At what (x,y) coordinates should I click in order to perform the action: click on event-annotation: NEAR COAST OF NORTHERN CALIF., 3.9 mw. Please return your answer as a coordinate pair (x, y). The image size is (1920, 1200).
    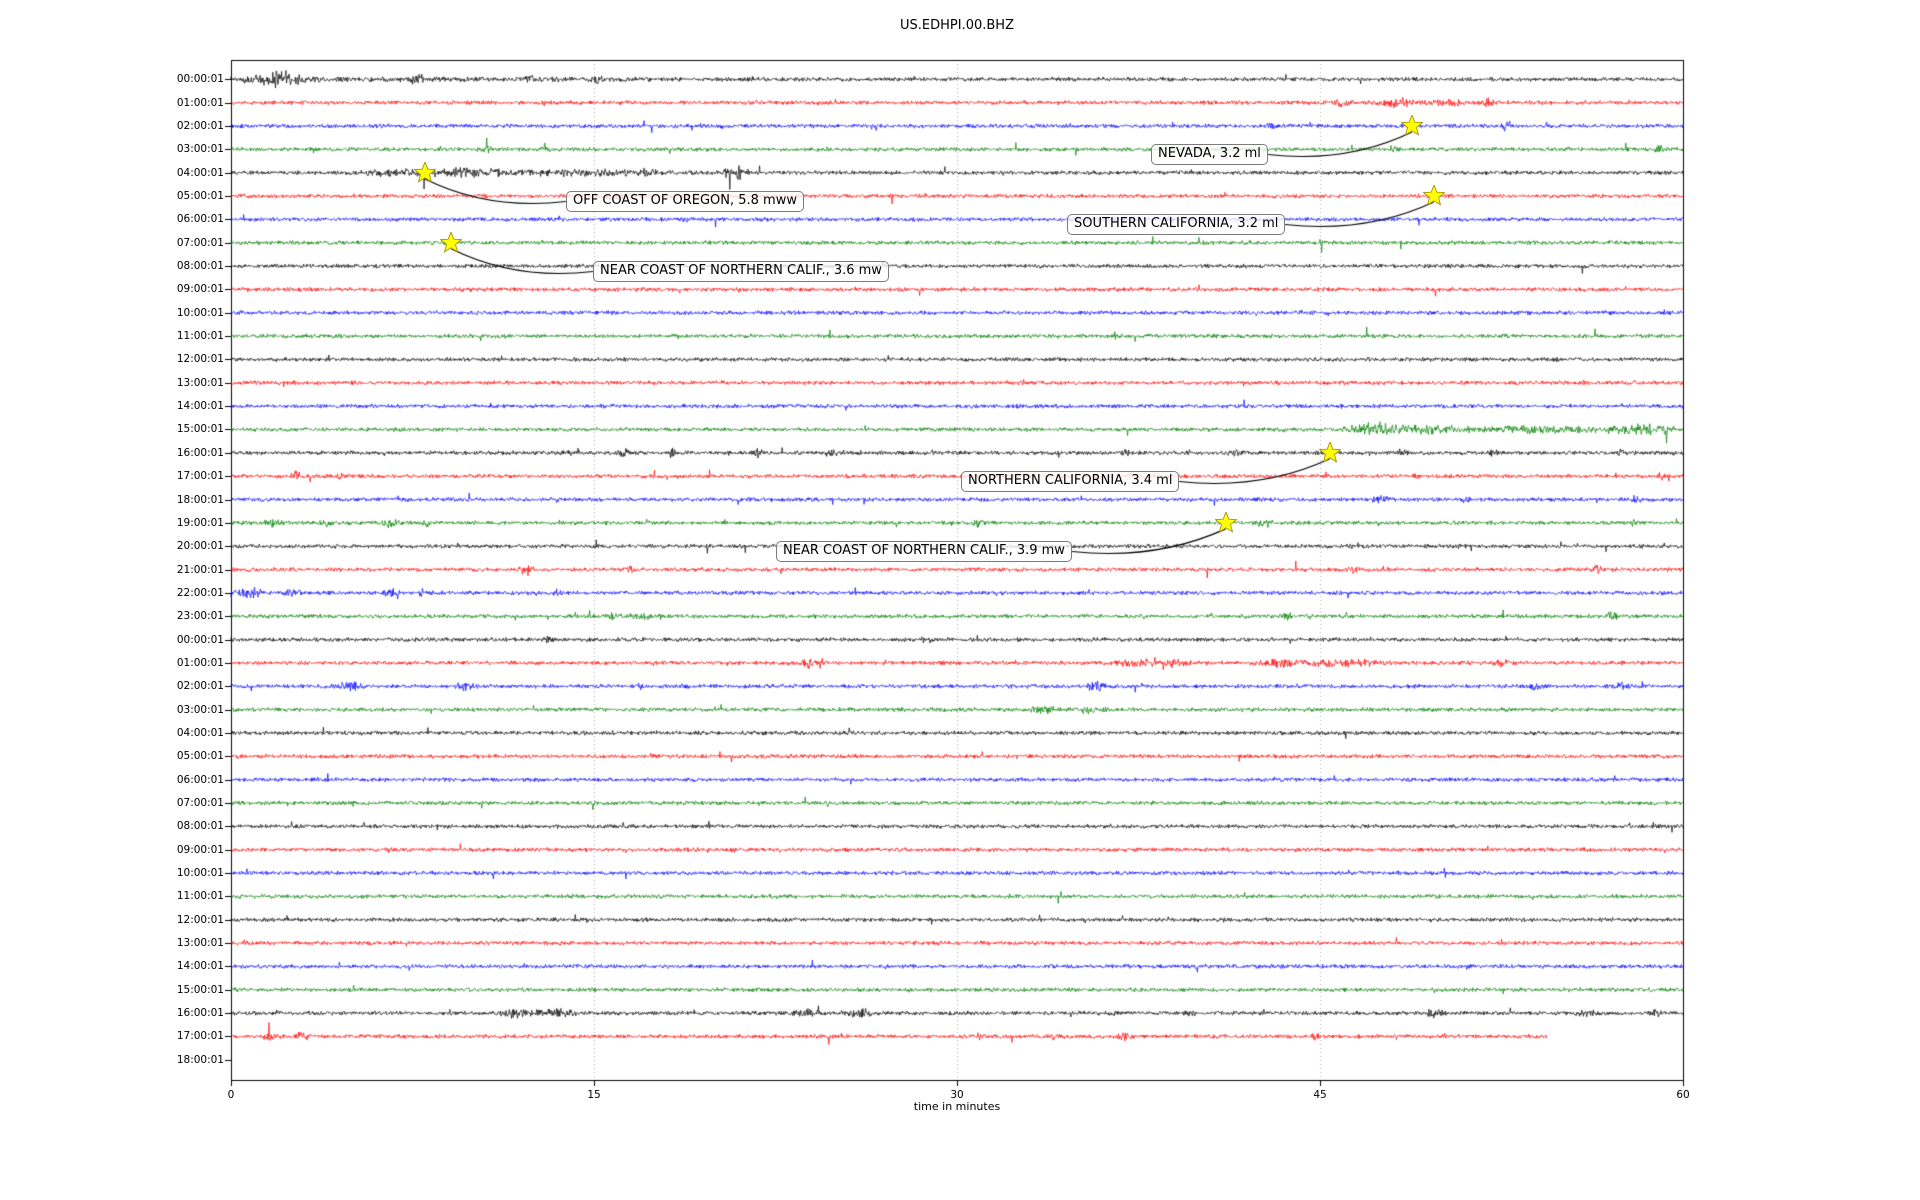
    Looking at the image, I should click on (924, 551).